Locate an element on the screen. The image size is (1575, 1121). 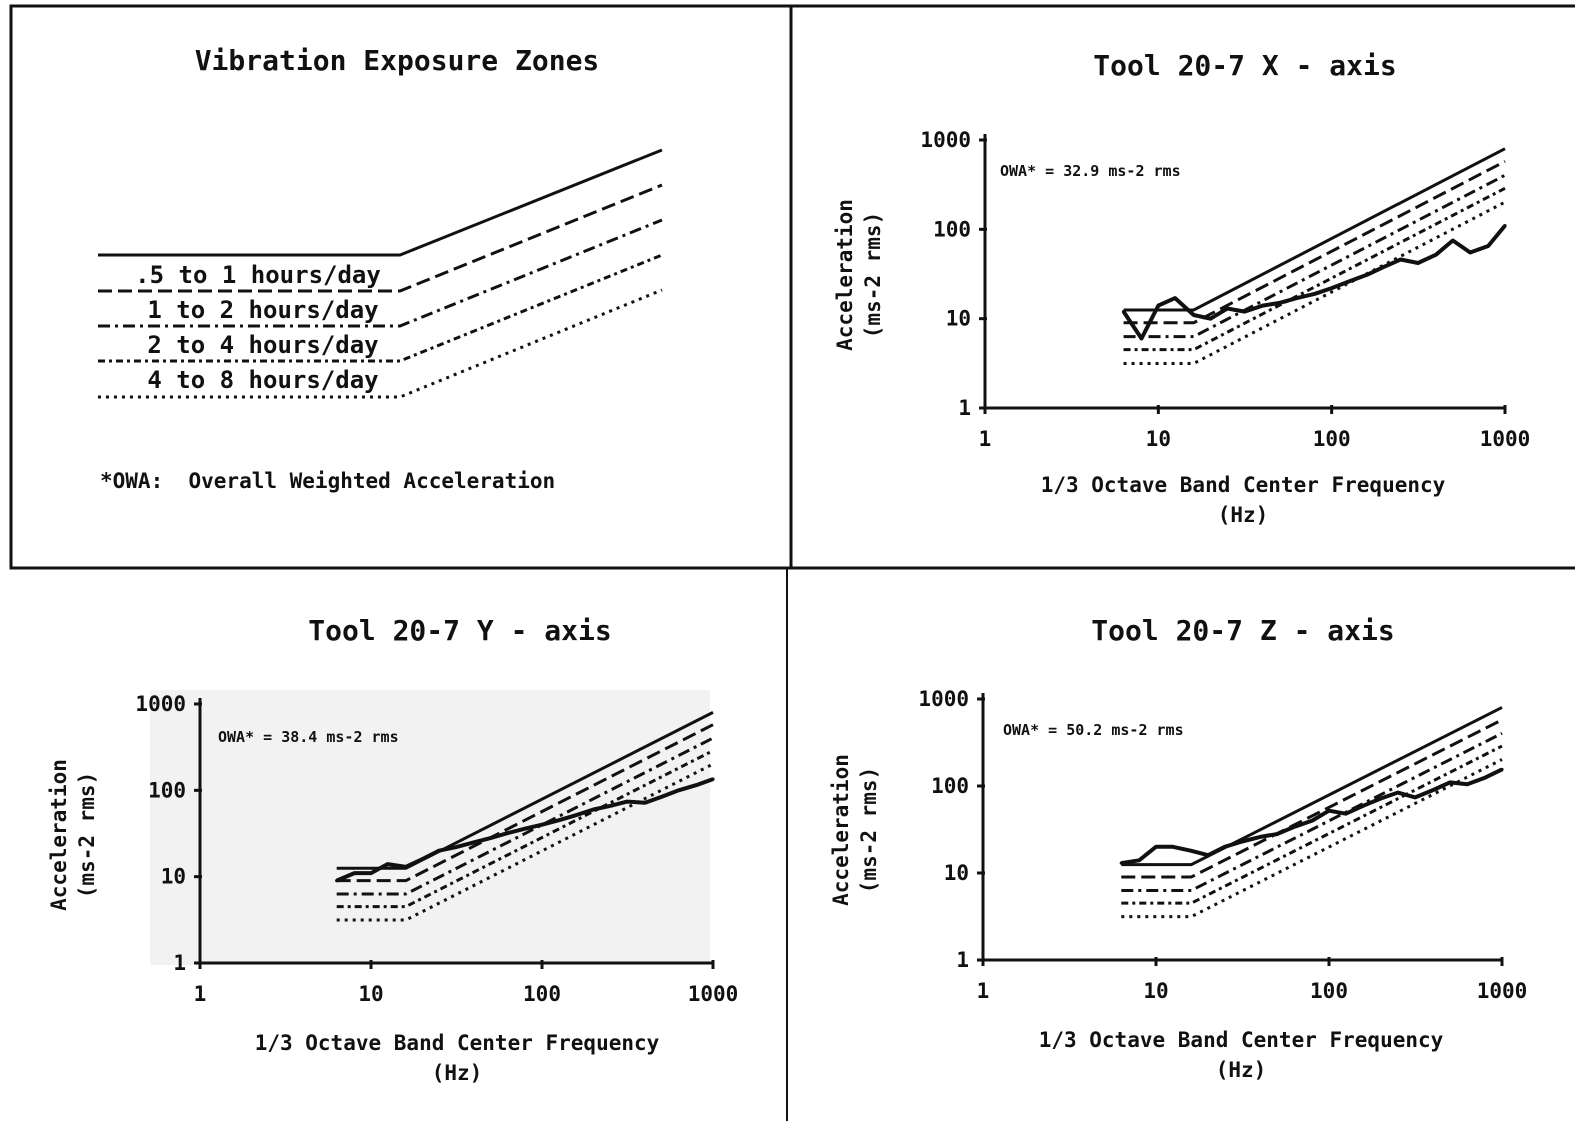
zone-label-1: 1 to 2 hours/day is located at coordinates (262, 310).